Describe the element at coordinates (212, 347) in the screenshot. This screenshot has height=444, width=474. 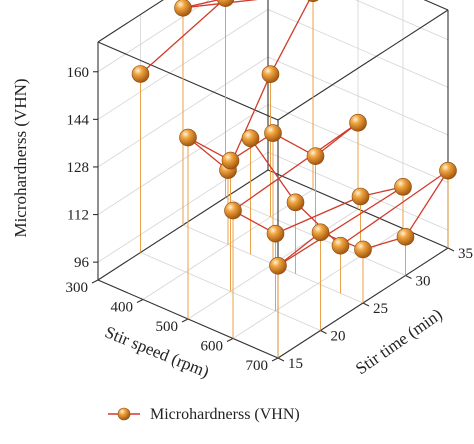
I see `x-tick-label: 600` at that location.